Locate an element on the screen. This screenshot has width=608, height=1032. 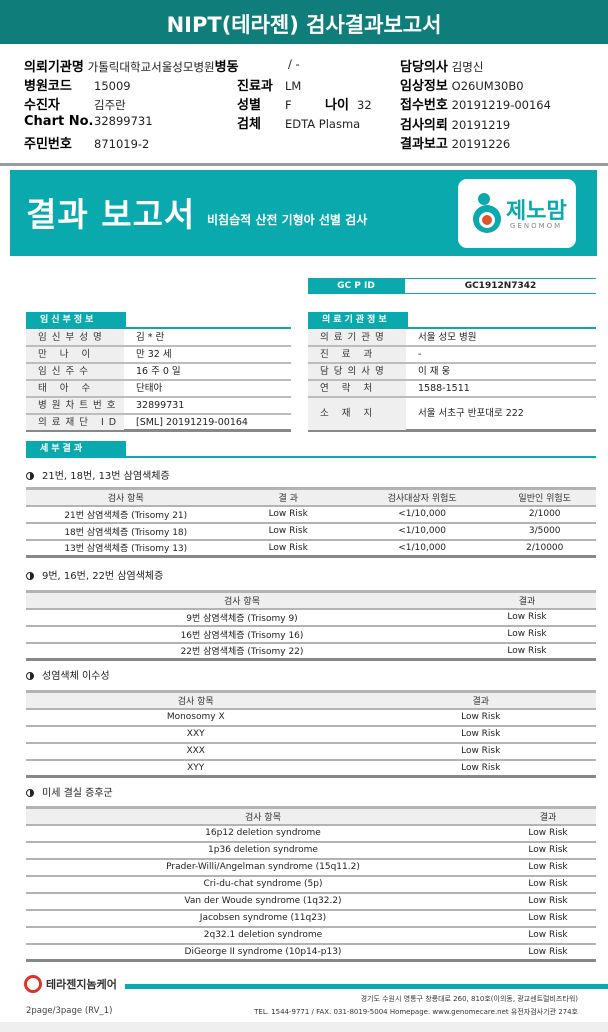
test-item: Monosomy X is located at coordinates (196, 717).